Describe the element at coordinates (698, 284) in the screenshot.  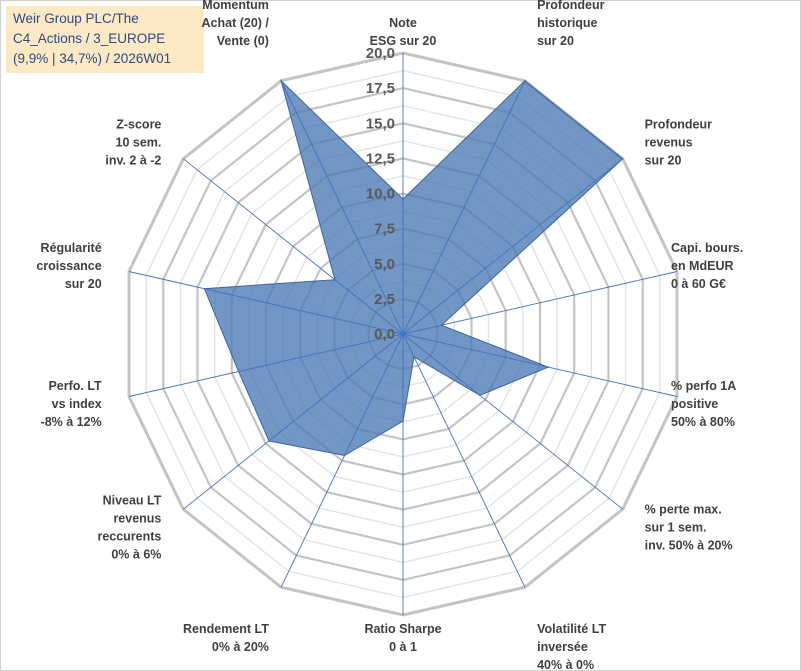
I see `axis-label-line: 0 à 60 G€` at that location.